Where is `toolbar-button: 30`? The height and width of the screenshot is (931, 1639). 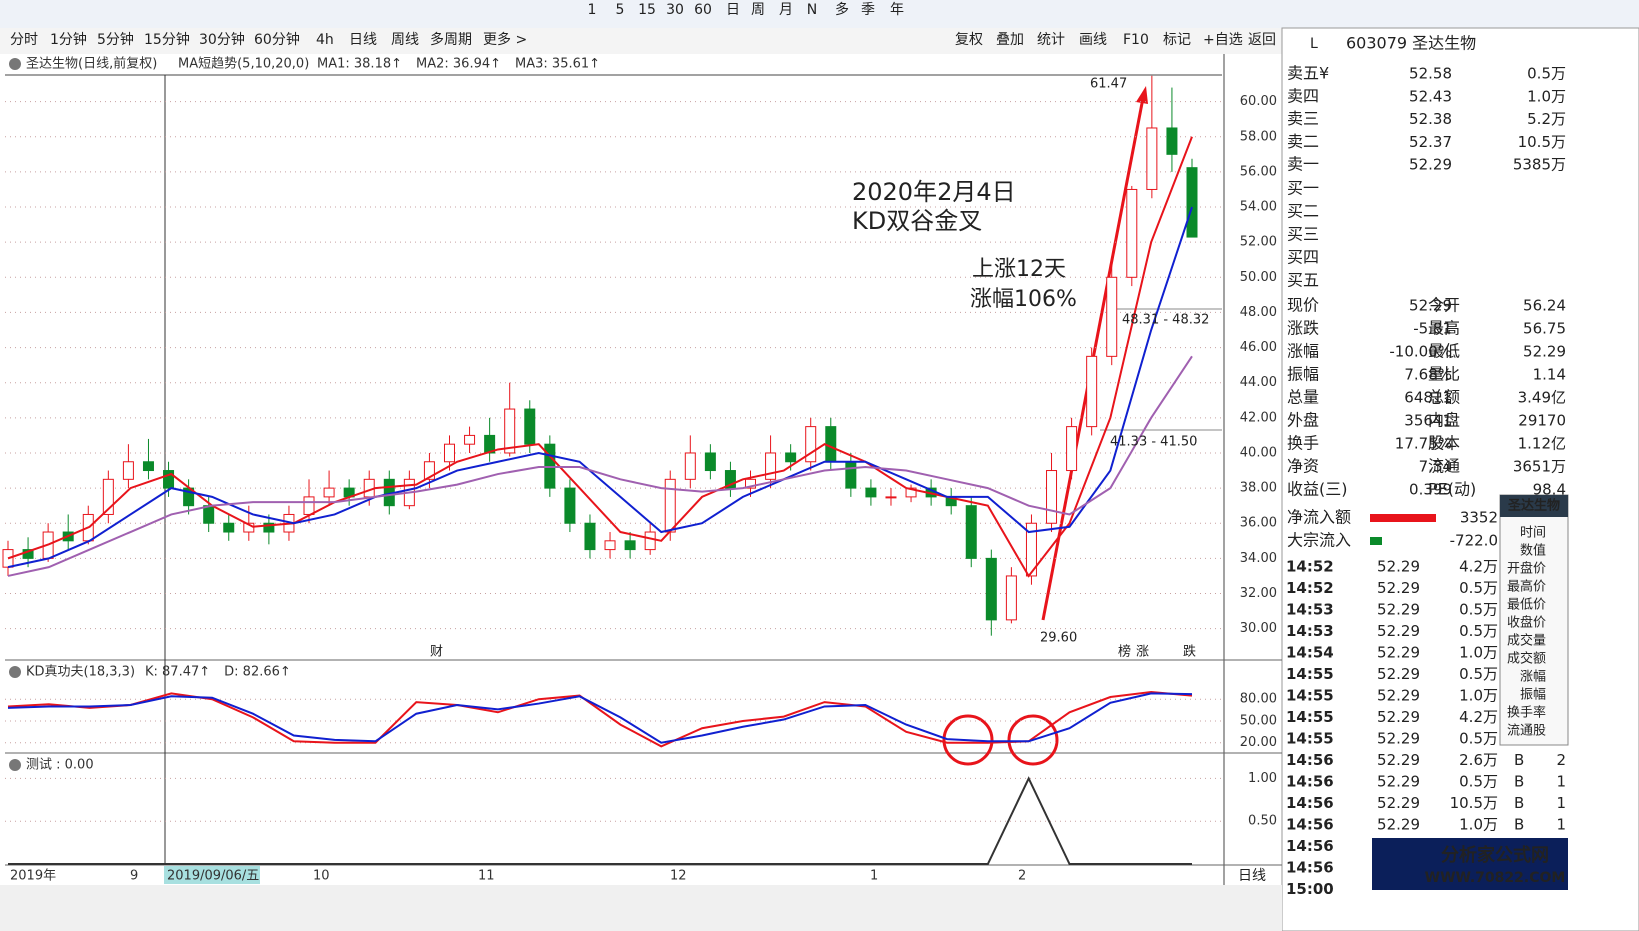
toolbar-button: 30 is located at coordinates (675, 10).